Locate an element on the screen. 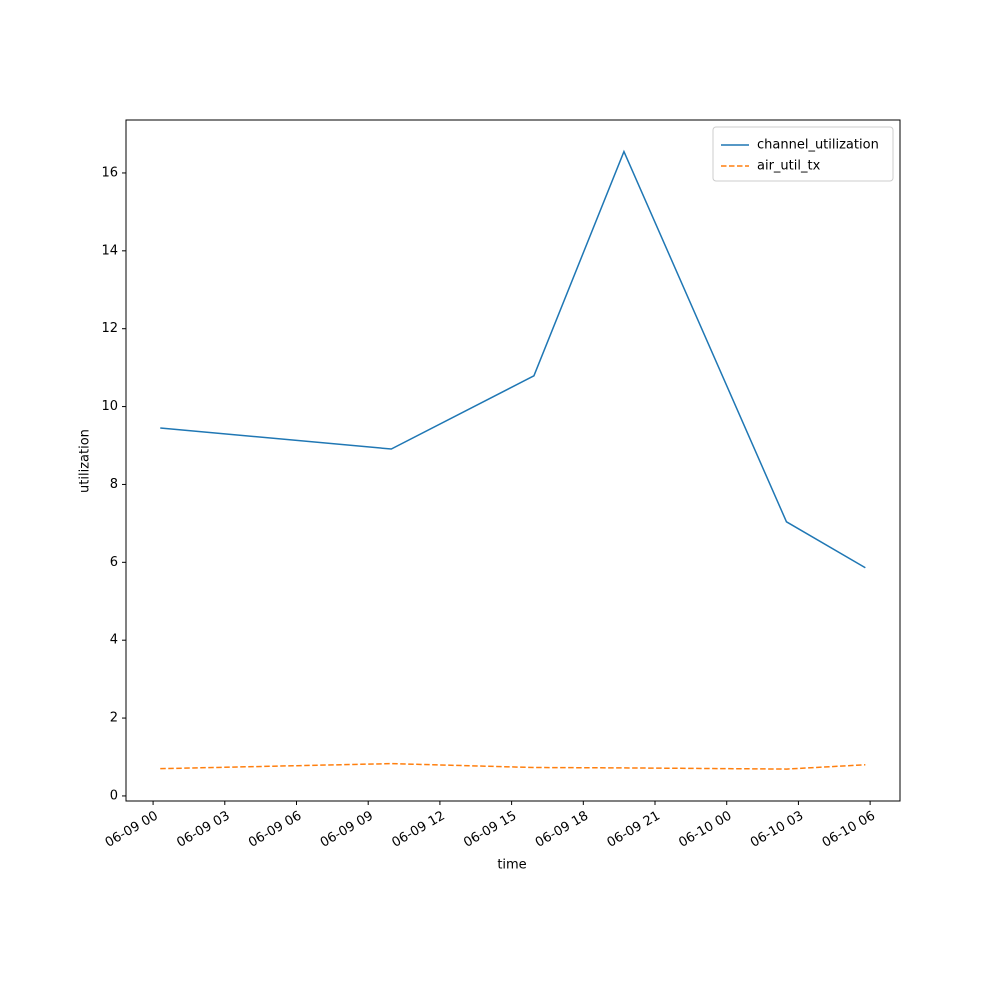  legend-label: air_util_tx is located at coordinates (789, 166).